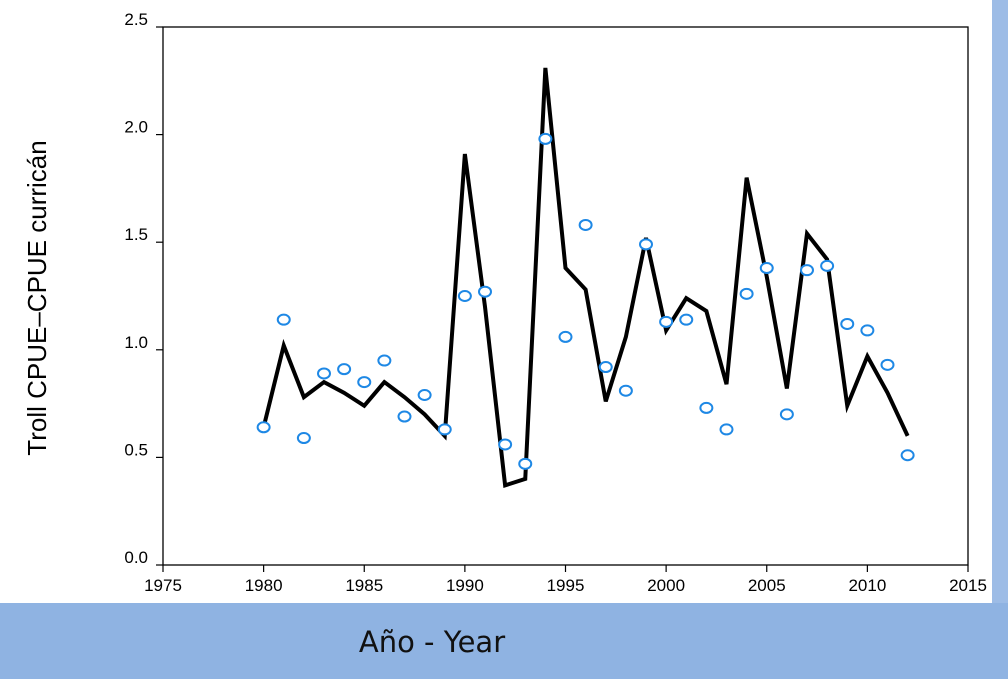 This screenshot has height=679, width=1008. I want to click on x-tick-label: 1995, so click(566, 585).